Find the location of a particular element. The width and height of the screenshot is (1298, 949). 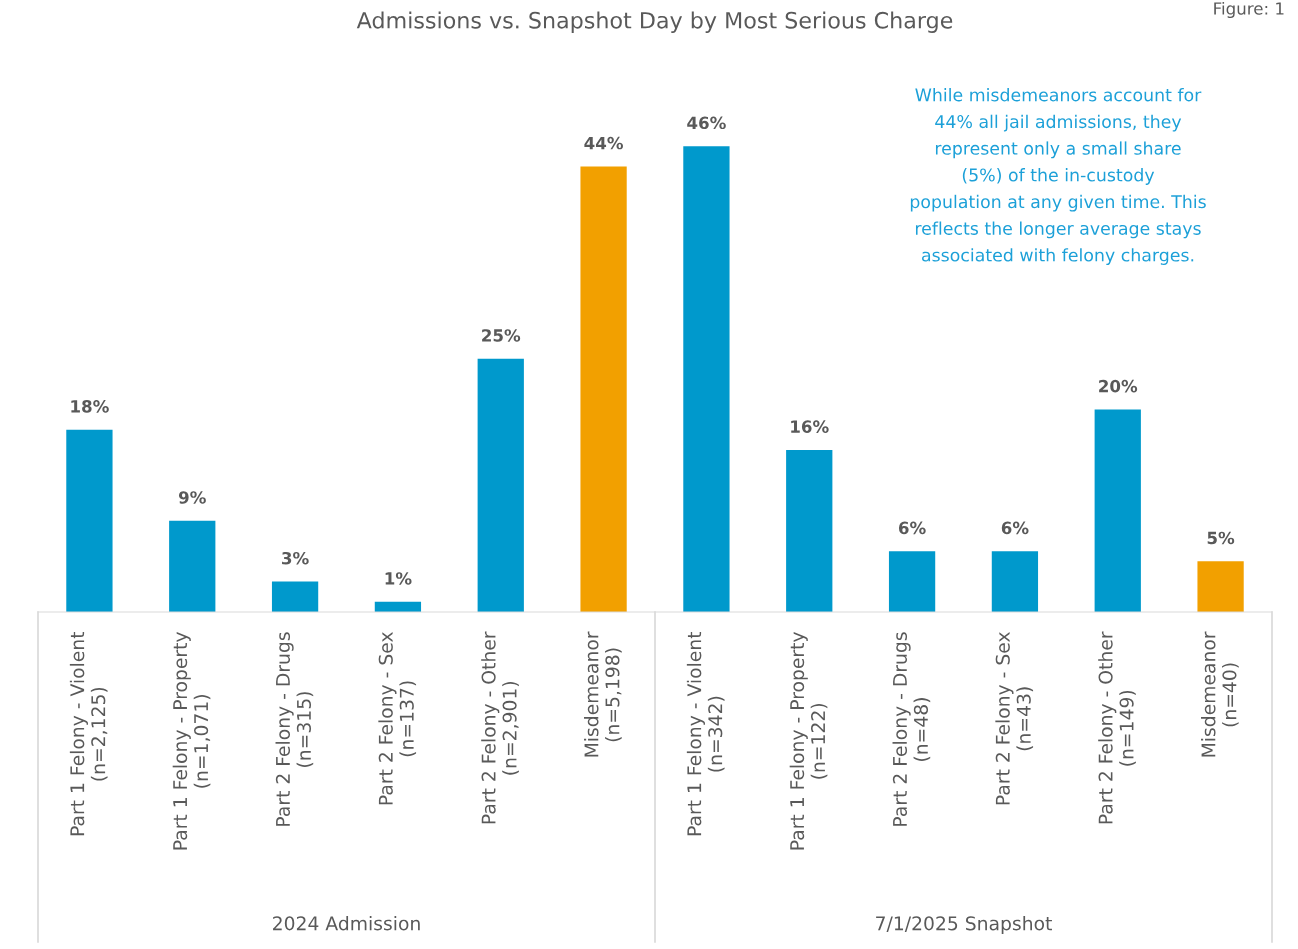

data-label: 9% is located at coordinates (192, 497).